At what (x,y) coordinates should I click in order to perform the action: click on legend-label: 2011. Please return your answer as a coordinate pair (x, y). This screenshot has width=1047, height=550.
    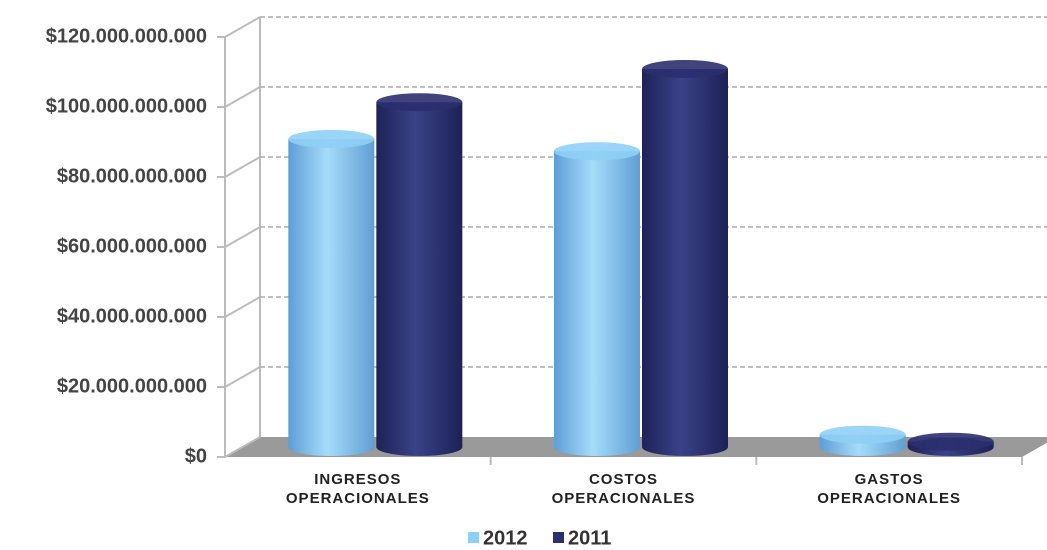
    Looking at the image, I should click on (589, 538).